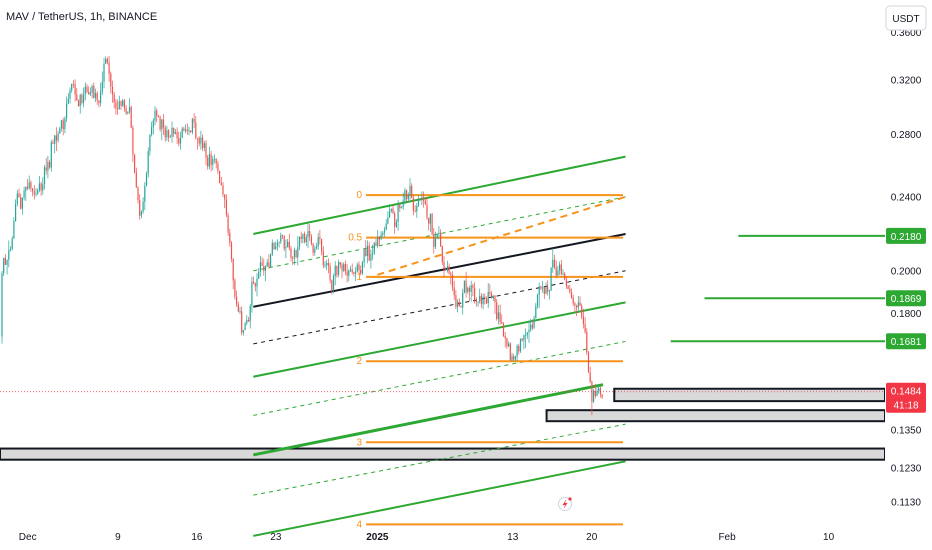 The height and width of the screenshot is (550, 932). I want to click on date-tick-label: 2025, so click(377, 537).